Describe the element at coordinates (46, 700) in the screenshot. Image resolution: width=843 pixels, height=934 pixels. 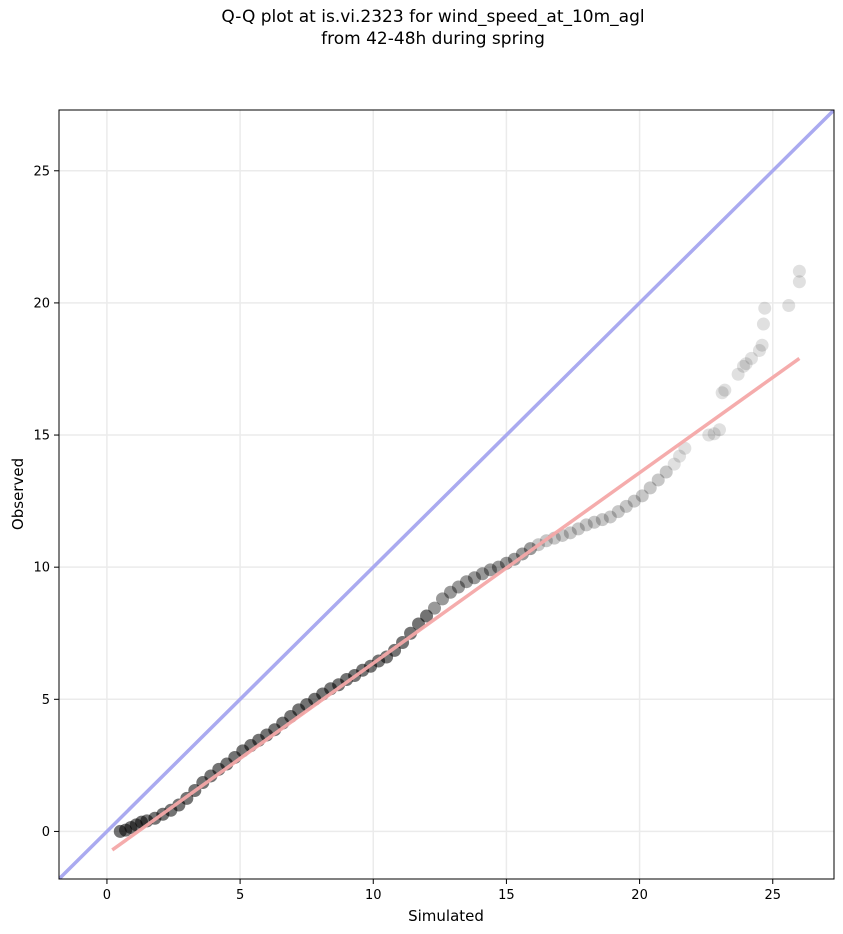
I see `y-tick-label: 5` at that location.